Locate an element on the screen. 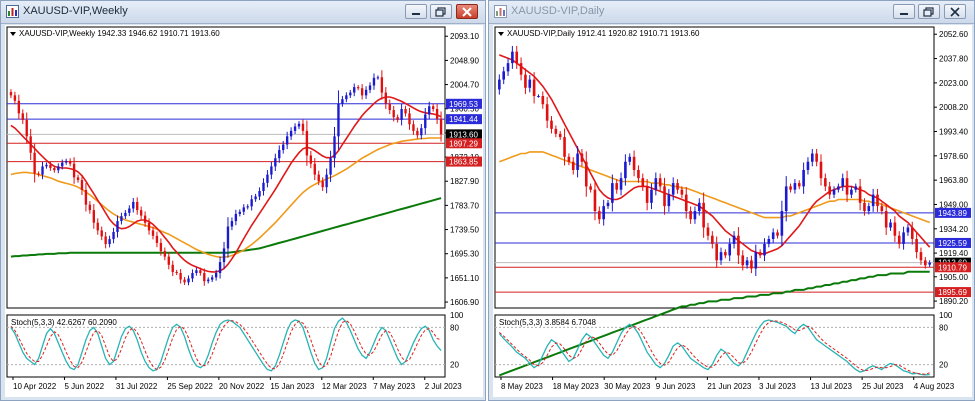  level-label: 1941.44 is located at coordinates (463, 119).